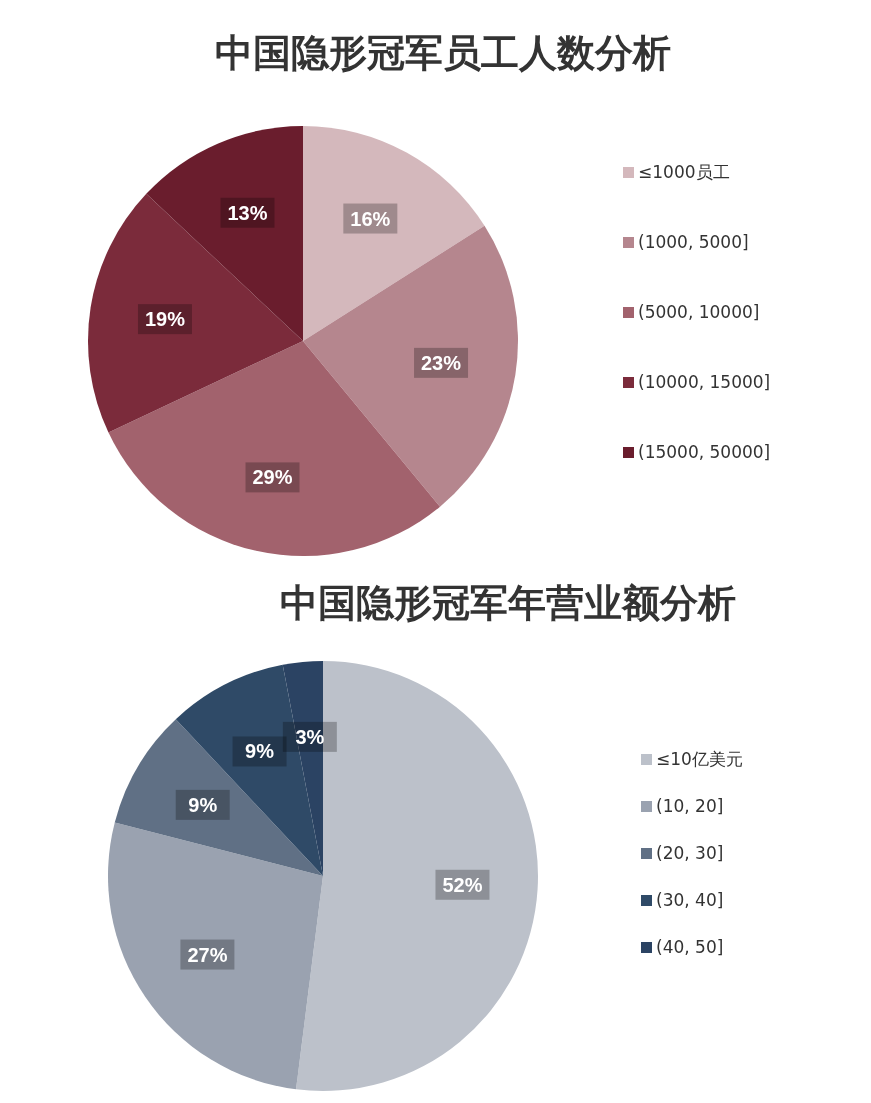  I want to click on data-label: 29%, so click(272, 477).